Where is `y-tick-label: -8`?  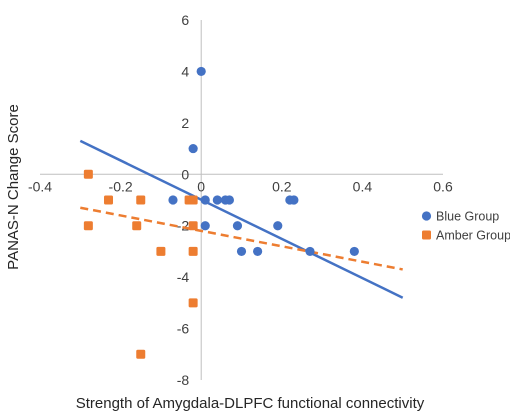 y-tick-label: -8 is located at coordinates (183, 380).